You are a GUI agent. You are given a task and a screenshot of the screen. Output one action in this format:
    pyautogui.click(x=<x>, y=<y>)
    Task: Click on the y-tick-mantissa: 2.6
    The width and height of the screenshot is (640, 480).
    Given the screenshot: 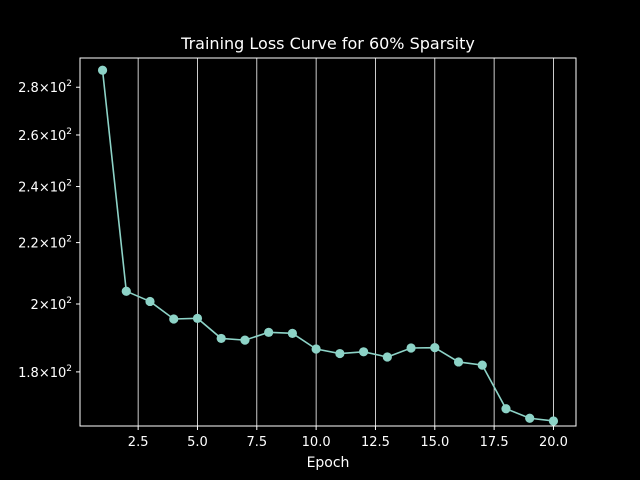 What is the action you would take?
    pyautogui.click(x=28, y=136)
    